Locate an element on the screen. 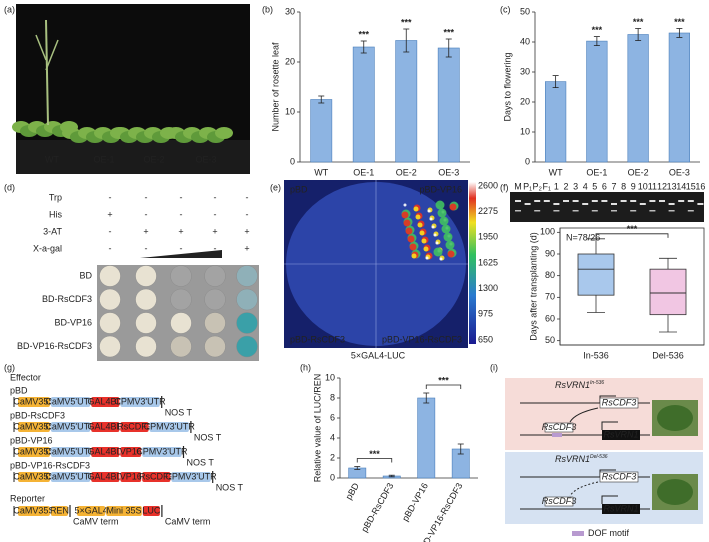 The width and height of the screenshot is (709, 542). construct-part-label: VP16 is located at coordinates (131, 476).